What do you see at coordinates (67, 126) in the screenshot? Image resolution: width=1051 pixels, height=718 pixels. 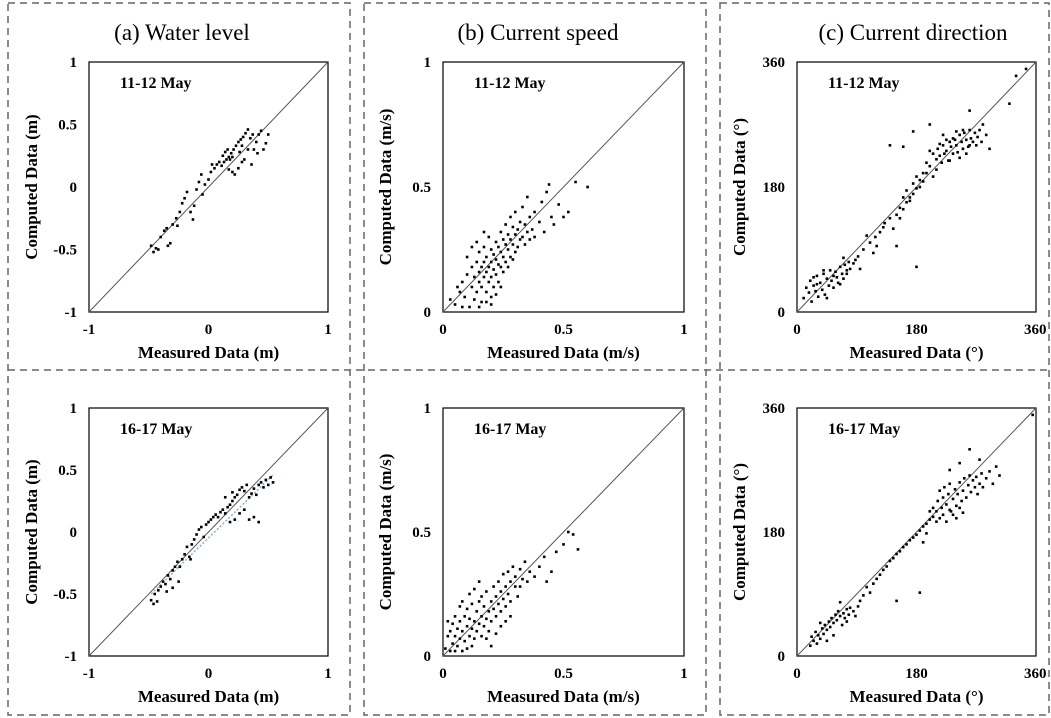 I see `y-tick-label: 0.5` at bounding box center [67, 126].